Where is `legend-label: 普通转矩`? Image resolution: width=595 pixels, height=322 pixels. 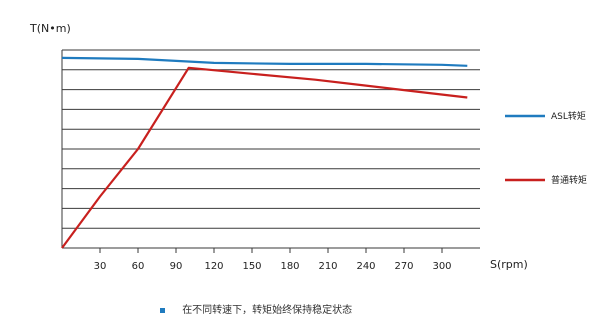
legend-label: 普通转矩 is located at coordinates (569, 180).